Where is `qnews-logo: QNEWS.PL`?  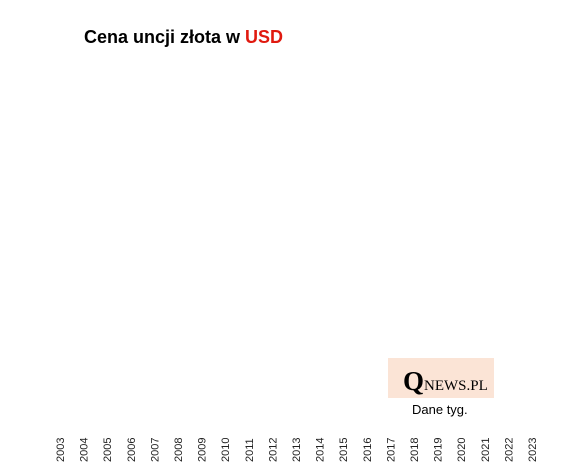
qnews-logo: QNEWS.PL is located at coordinates (445, 384).